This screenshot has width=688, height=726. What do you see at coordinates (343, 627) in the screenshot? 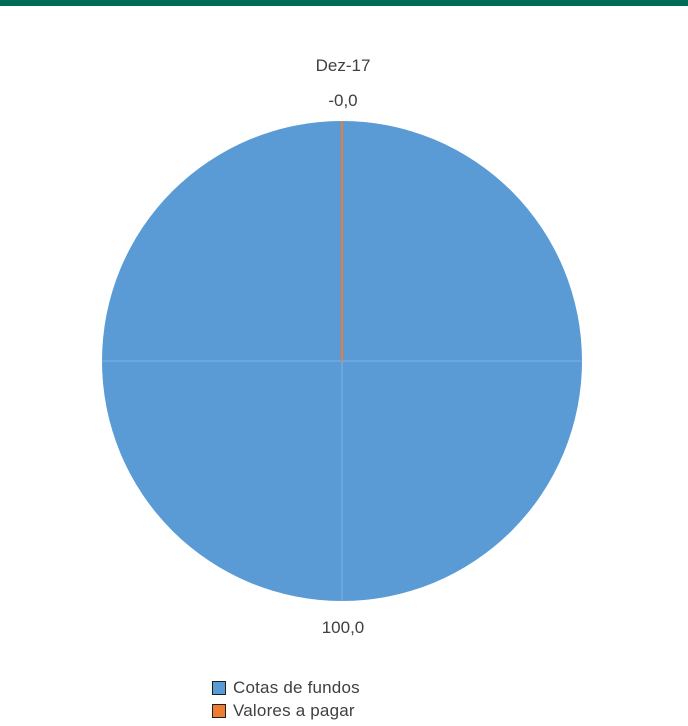
I see `data-label-cotas-de-fundos: 100,0` at bounding box center [343, 627].